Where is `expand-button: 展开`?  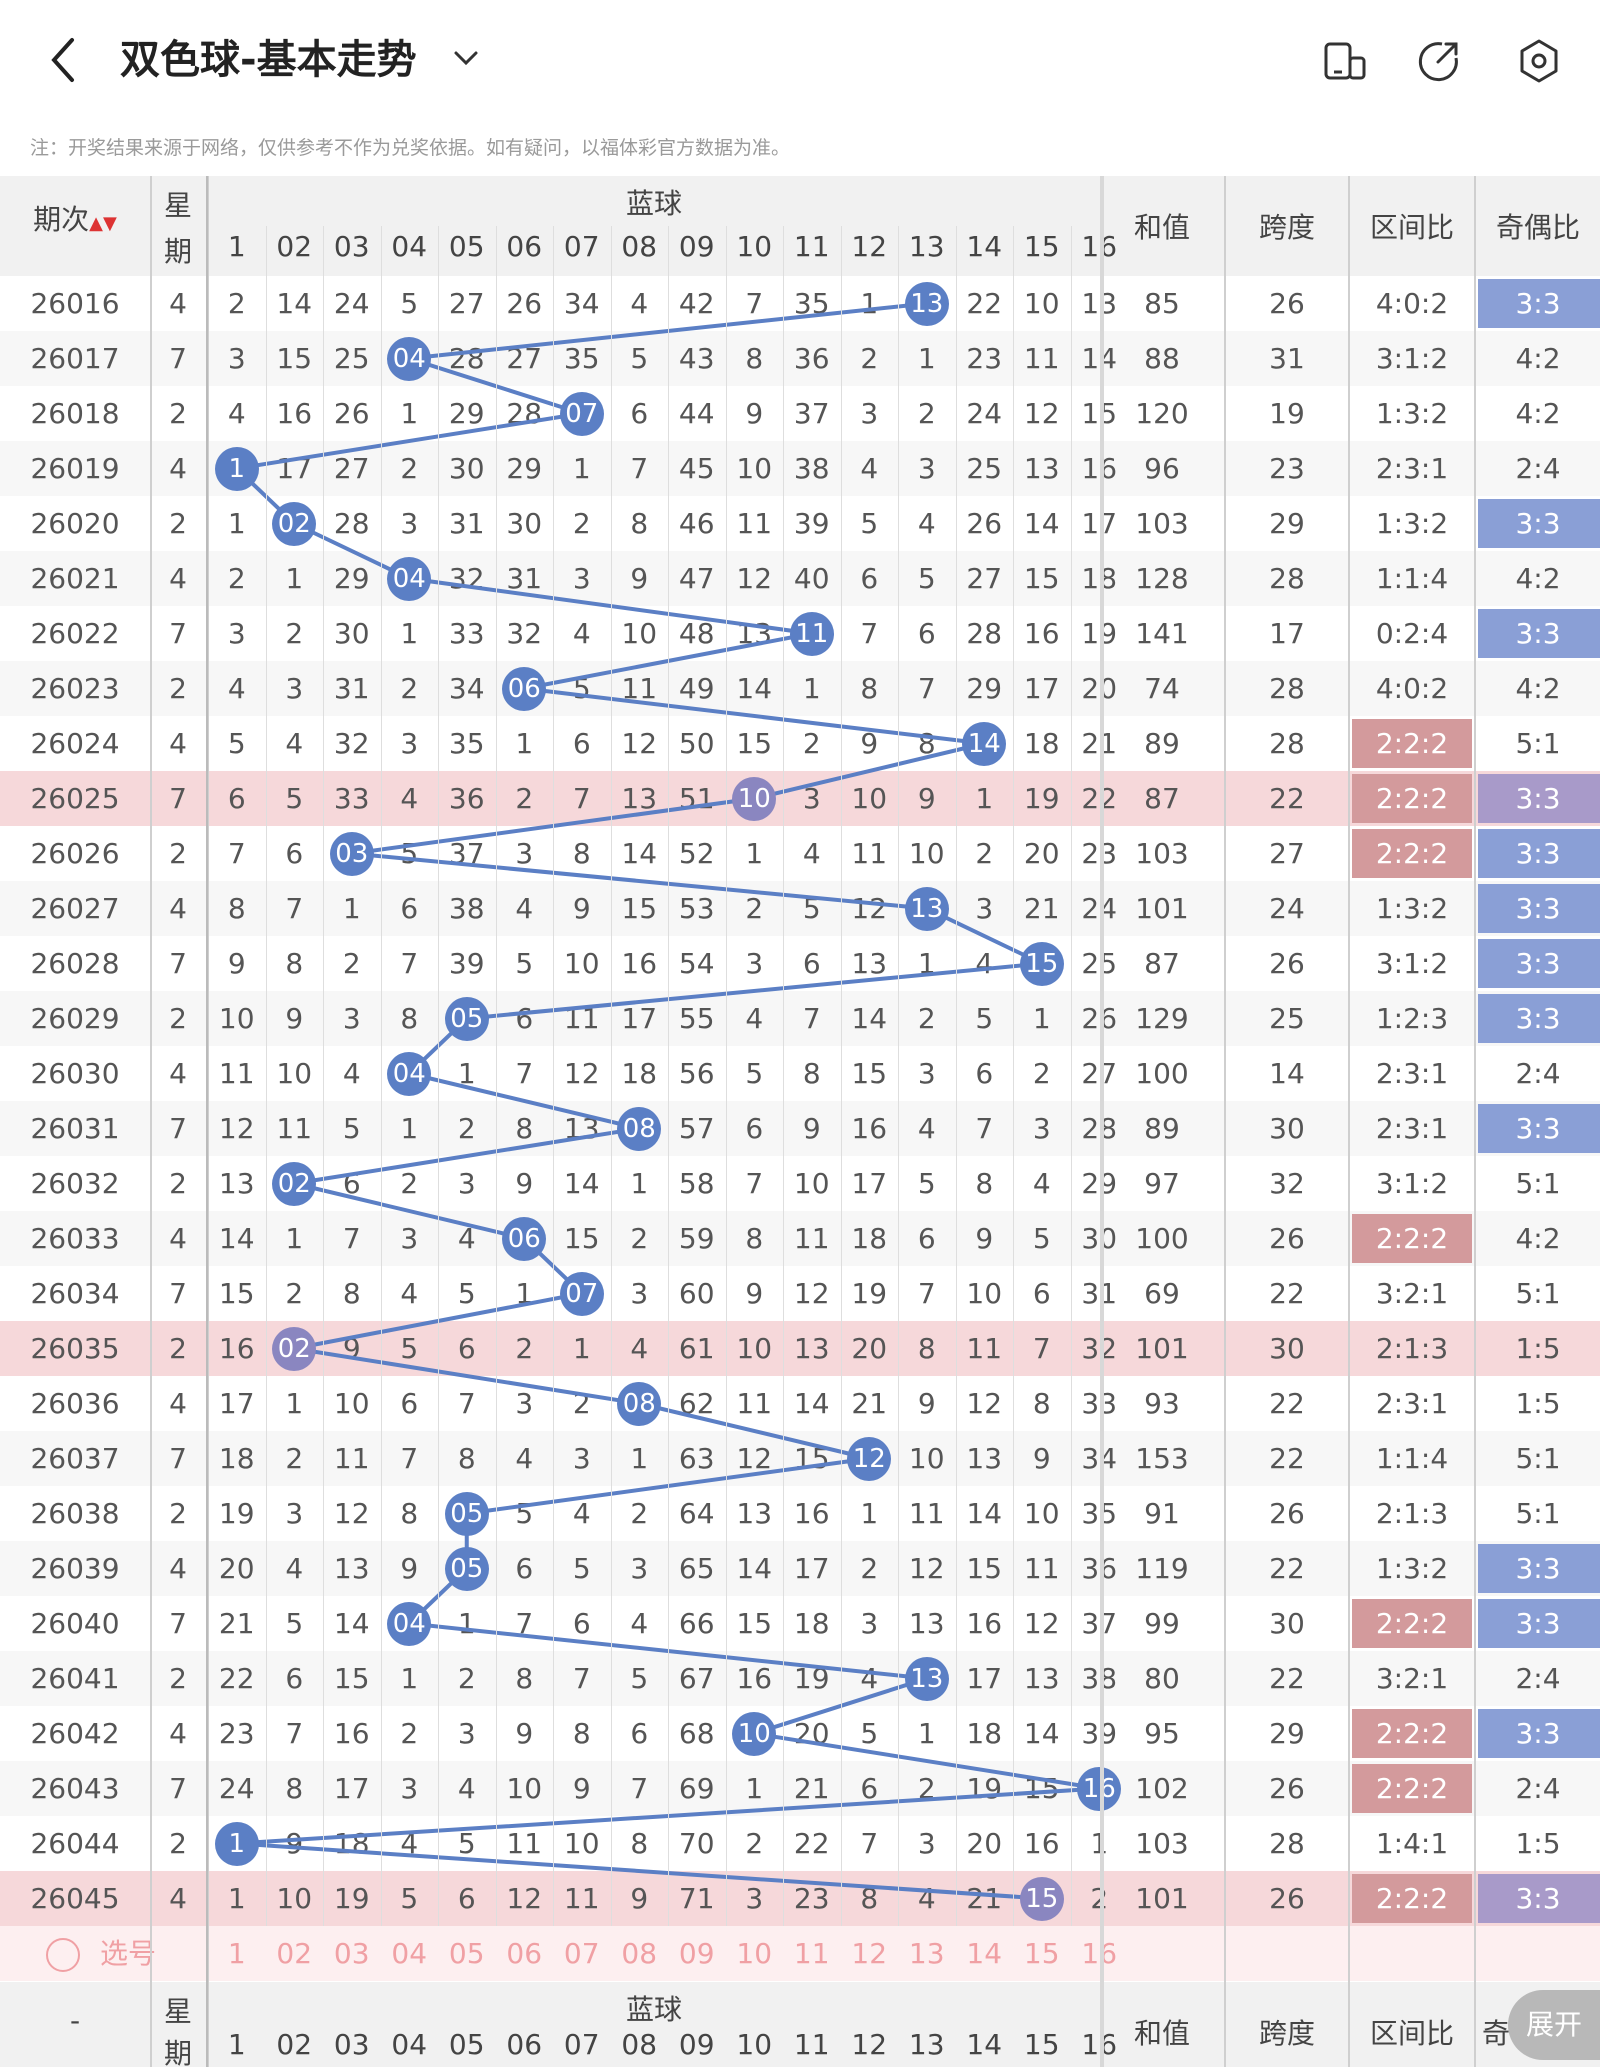 expand-button: 展开 is located at coordinates (1554, 2025).